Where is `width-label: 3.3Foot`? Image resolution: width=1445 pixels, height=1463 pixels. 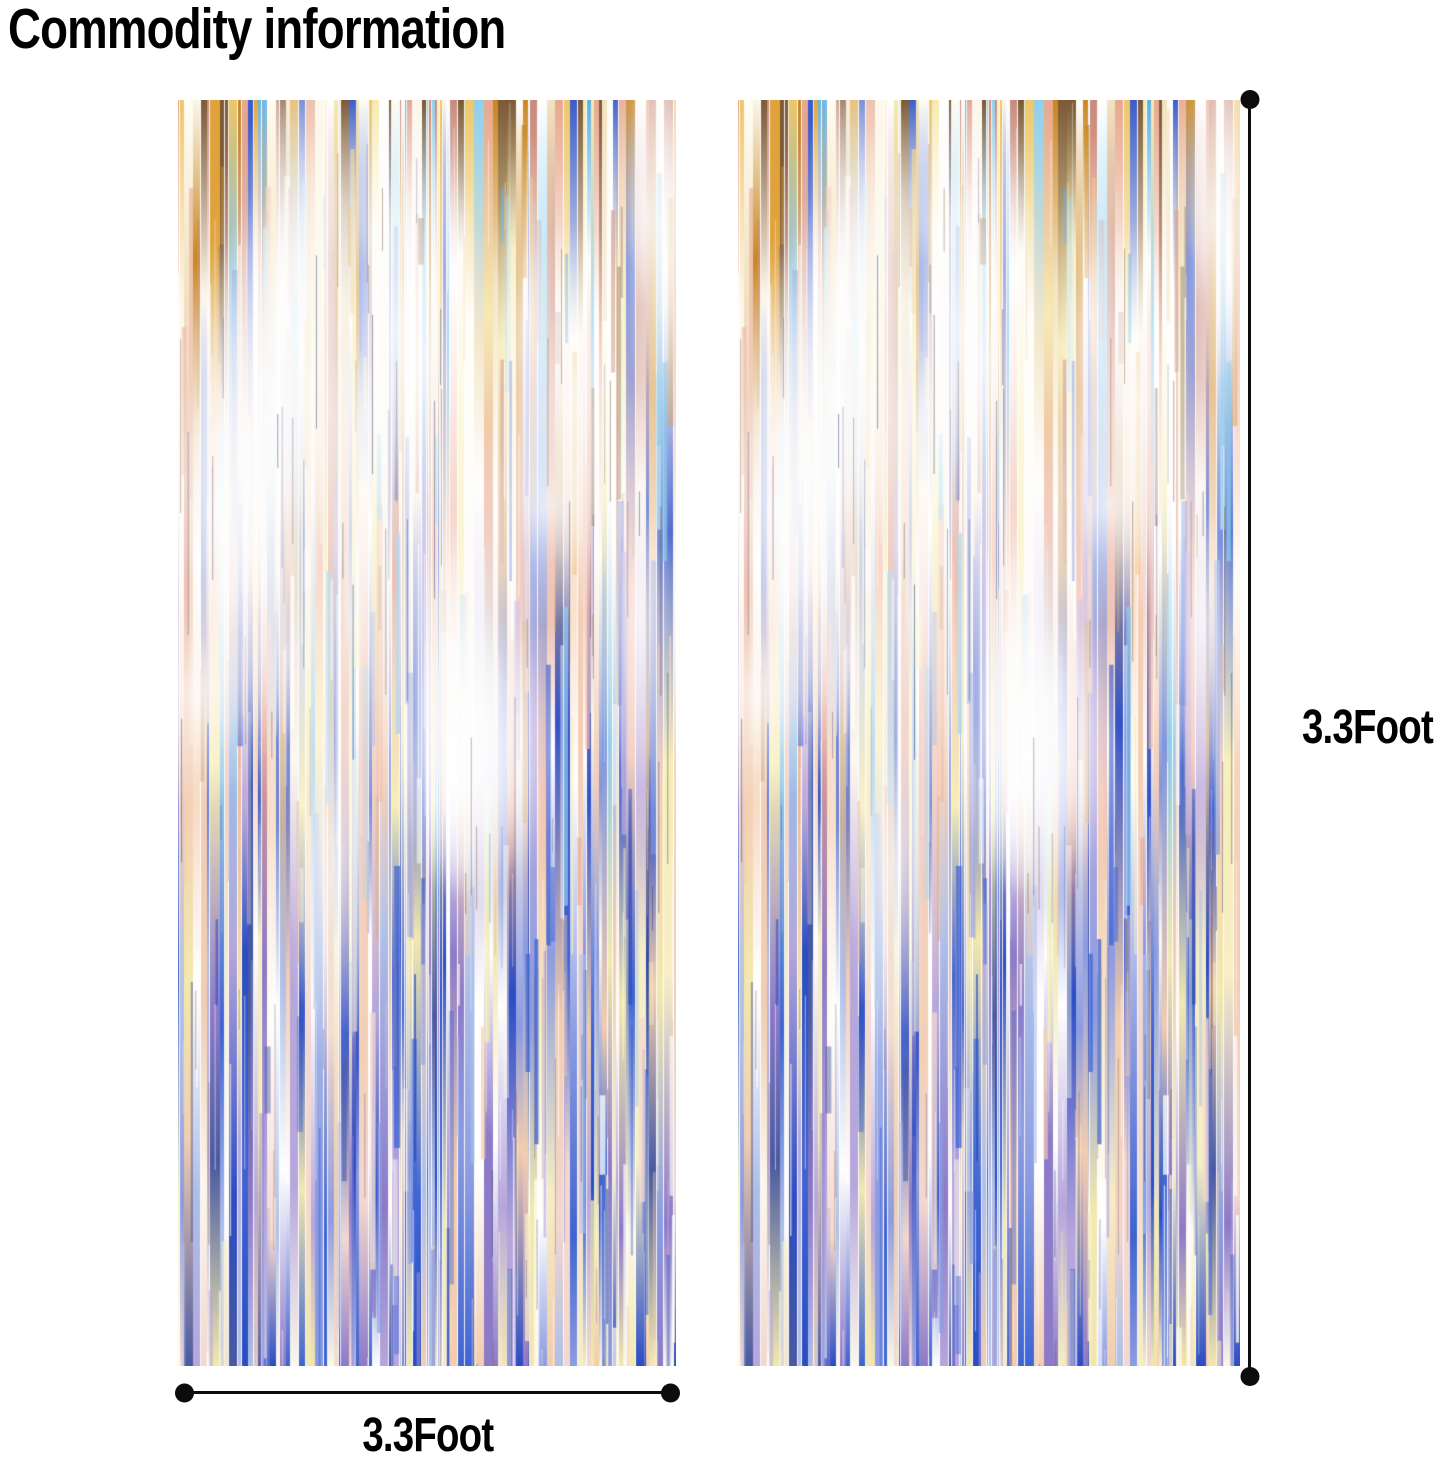 width-label: 3.3Foot is located at coordinates (427, 1435).